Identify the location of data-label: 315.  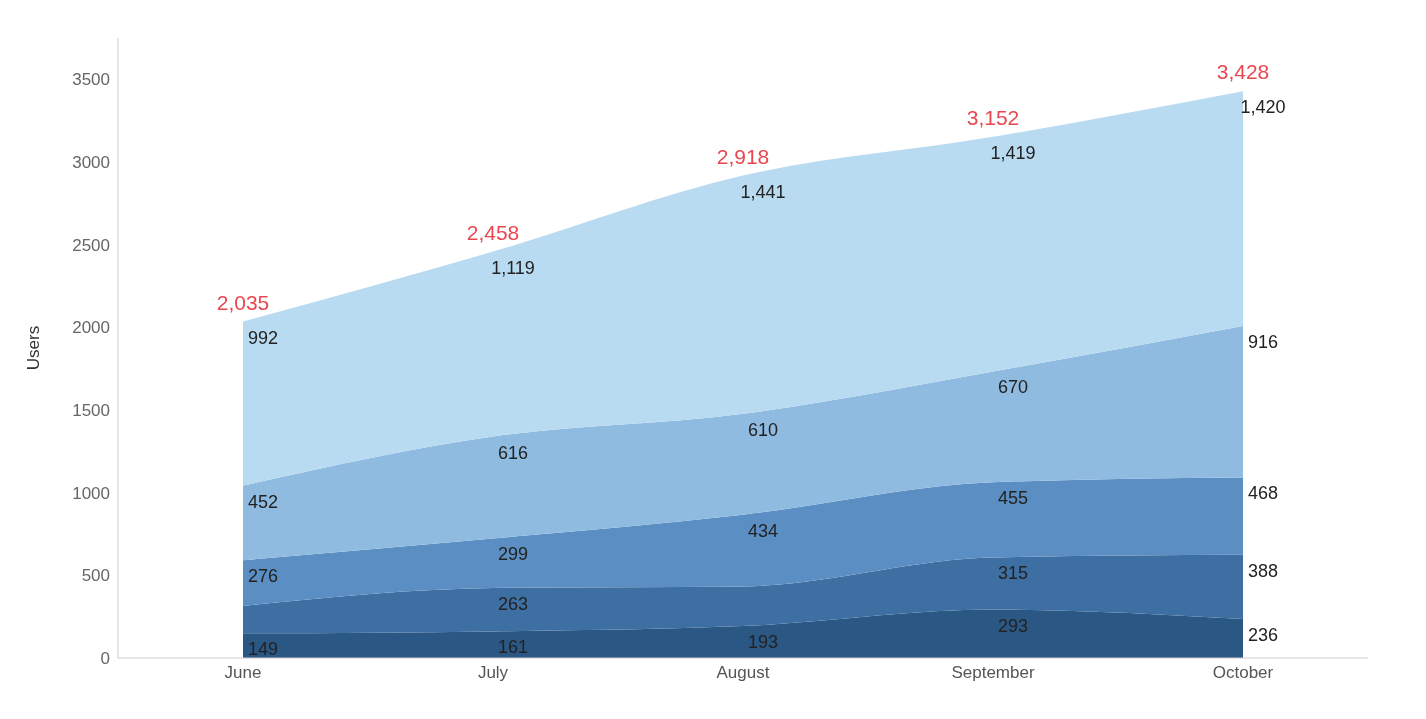
(1013, 573).